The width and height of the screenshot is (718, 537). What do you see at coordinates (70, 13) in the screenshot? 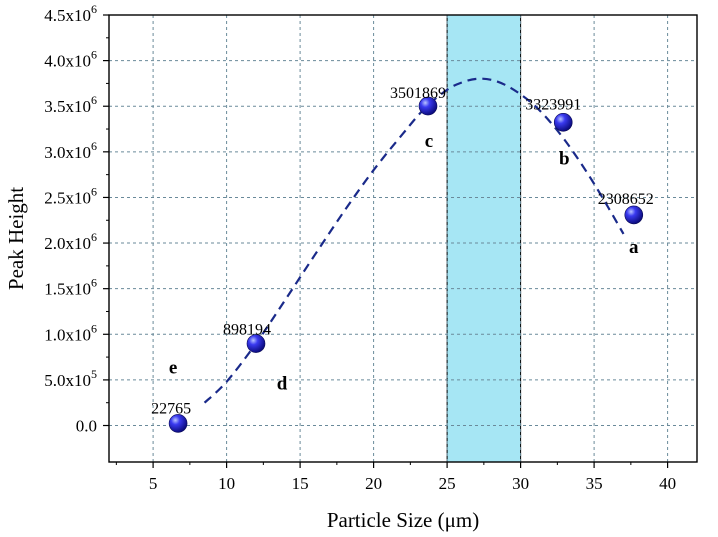
I see `y-tick-label: 4.5x10⁶` at bounding box center [70, 13].